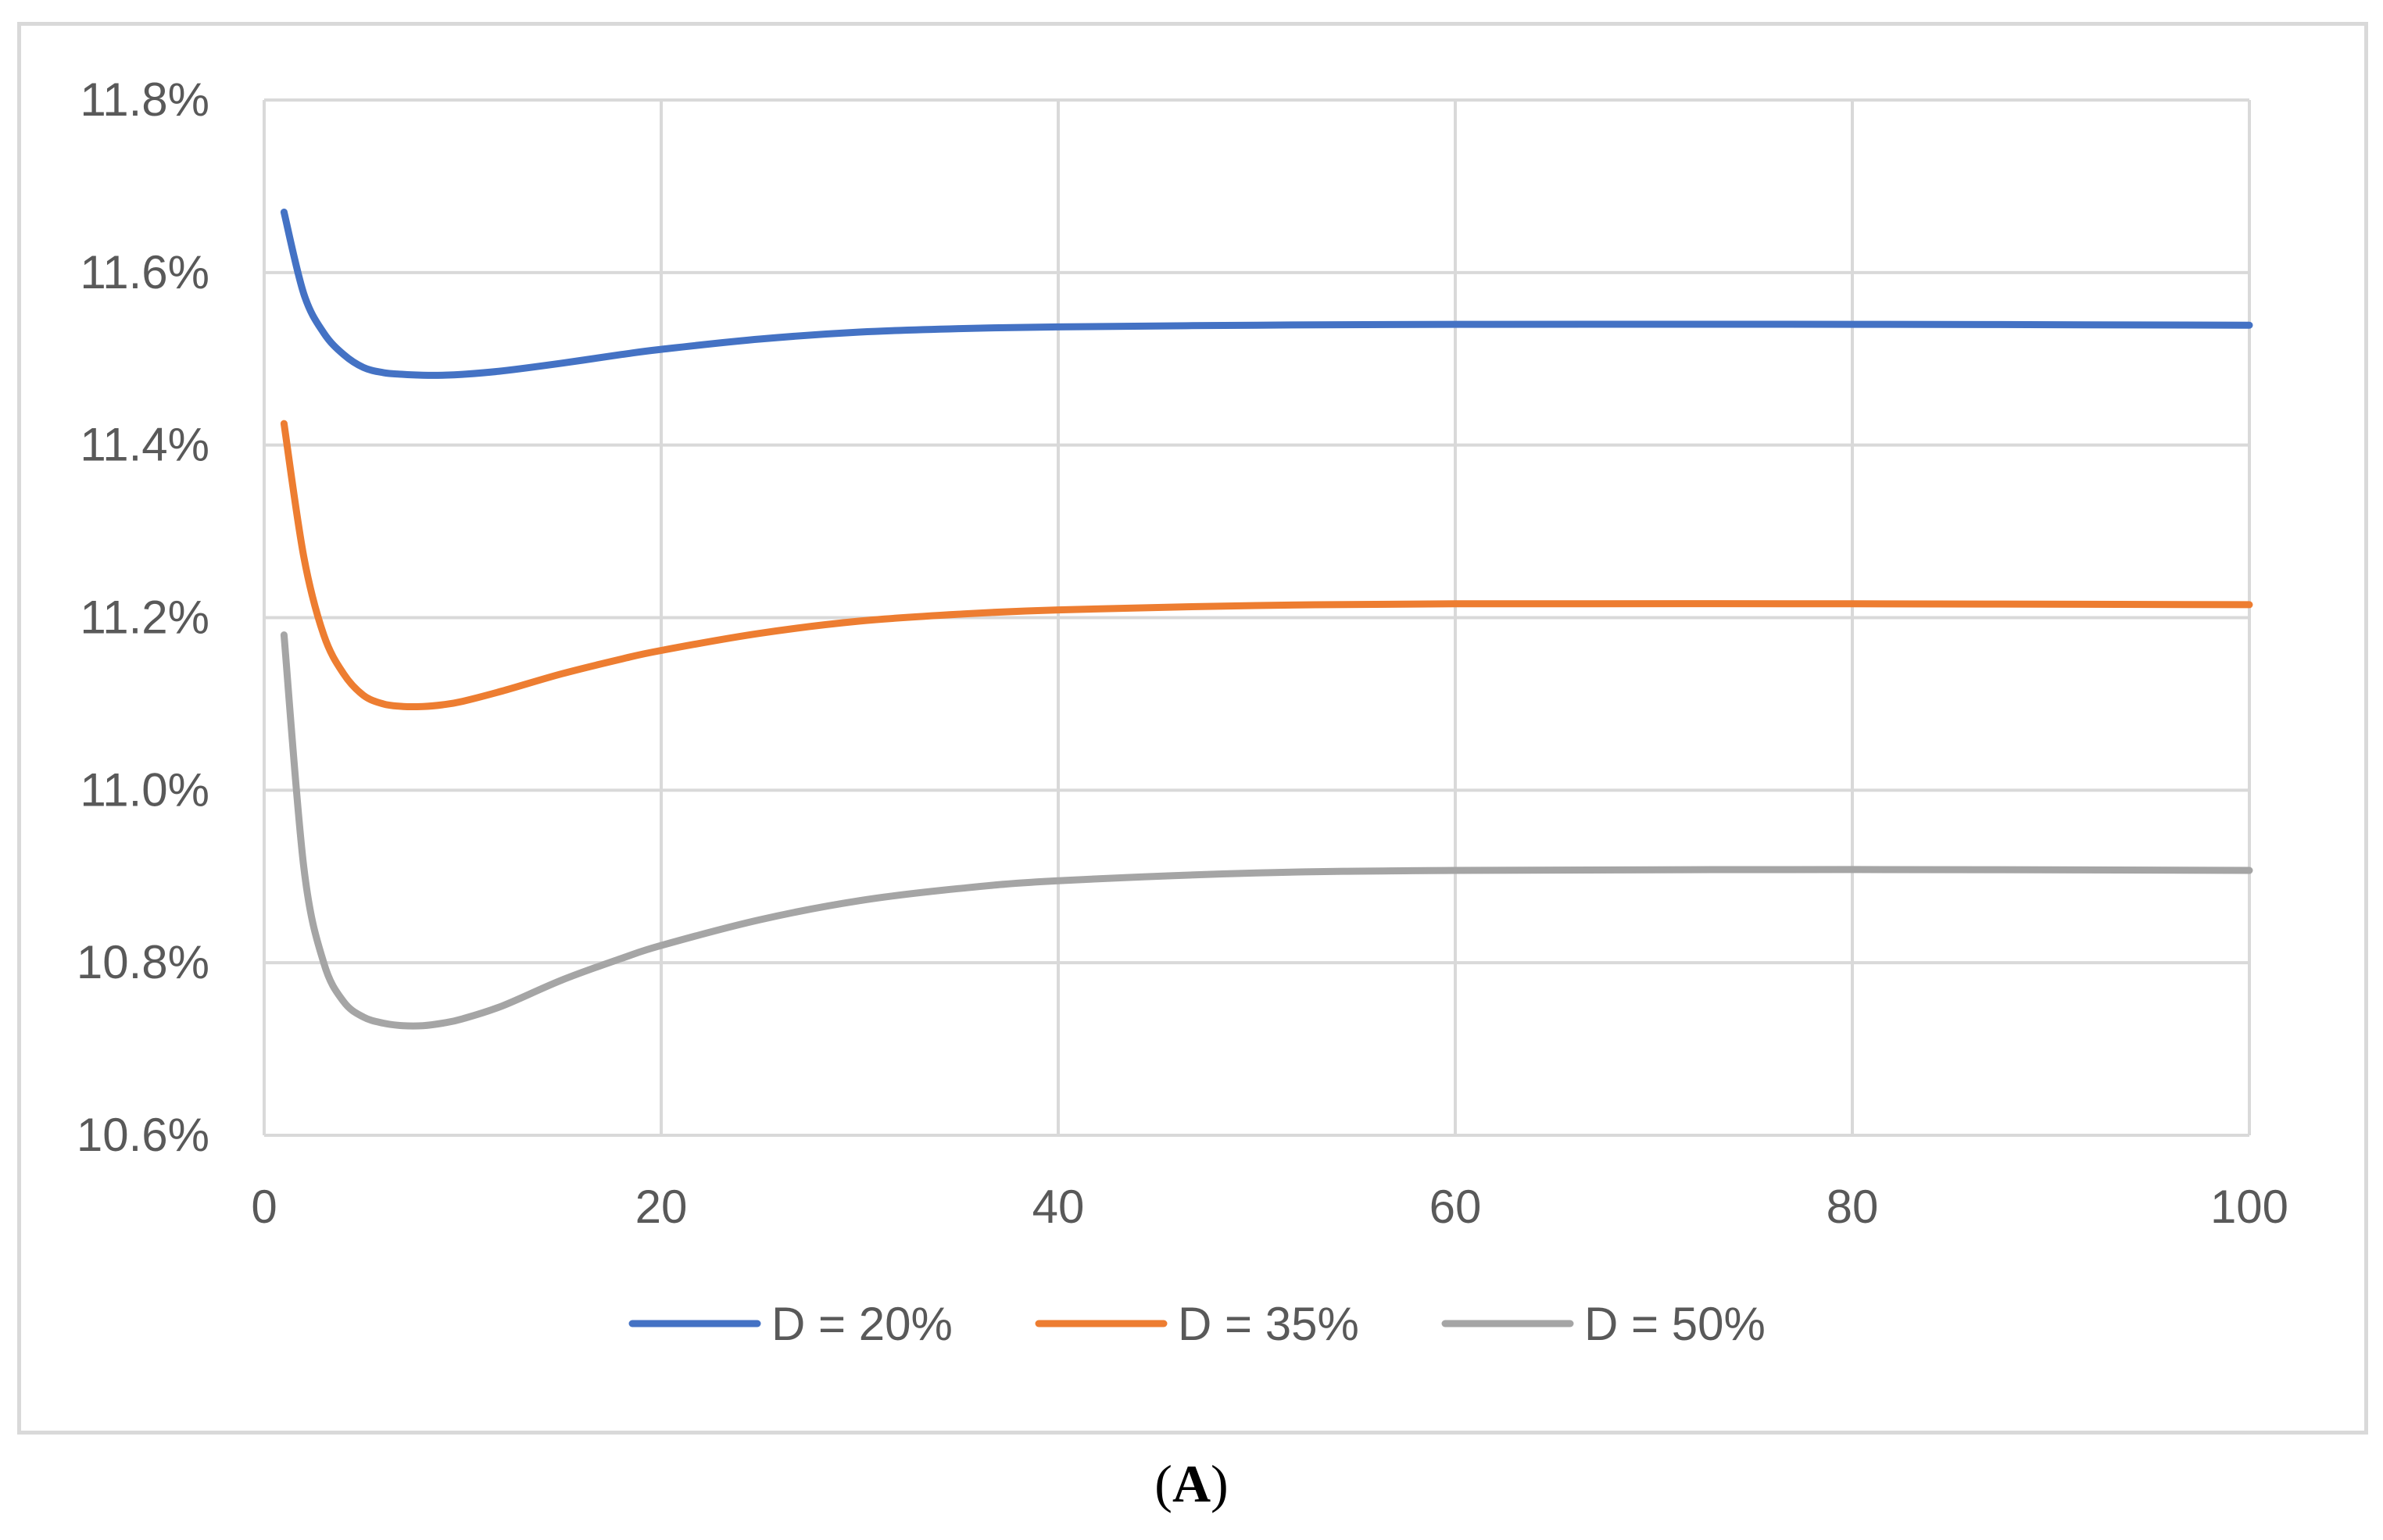 Image resolution: width=2383 pixels, height=1540 pixels. I want to click on caption-close-paren: ), so click(1220, 1483).